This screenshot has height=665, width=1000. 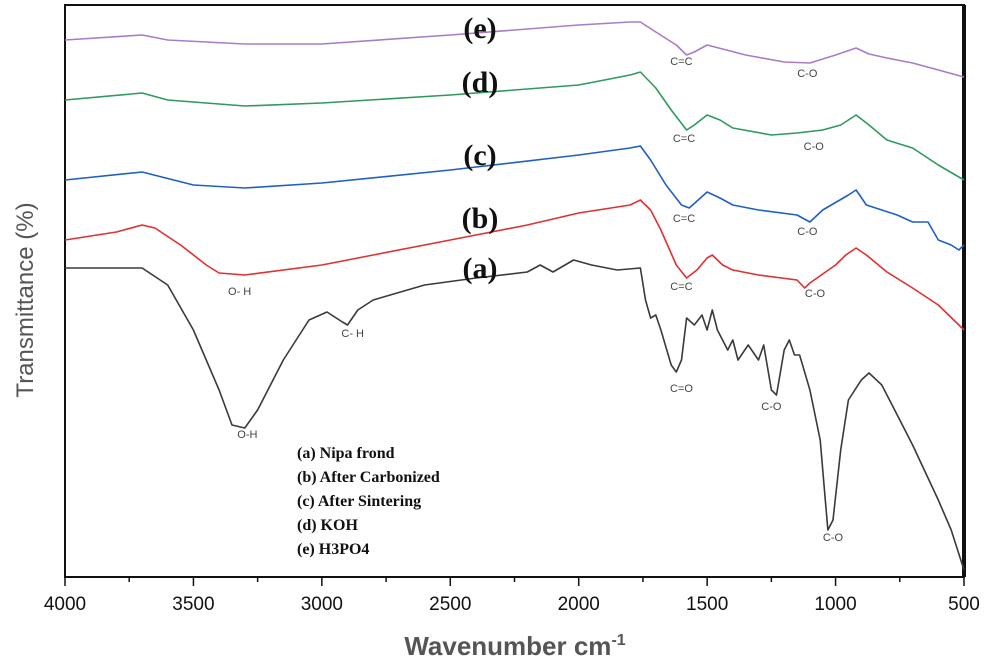 I want to click on curve-tag: (e), so click(x=479, y=28).